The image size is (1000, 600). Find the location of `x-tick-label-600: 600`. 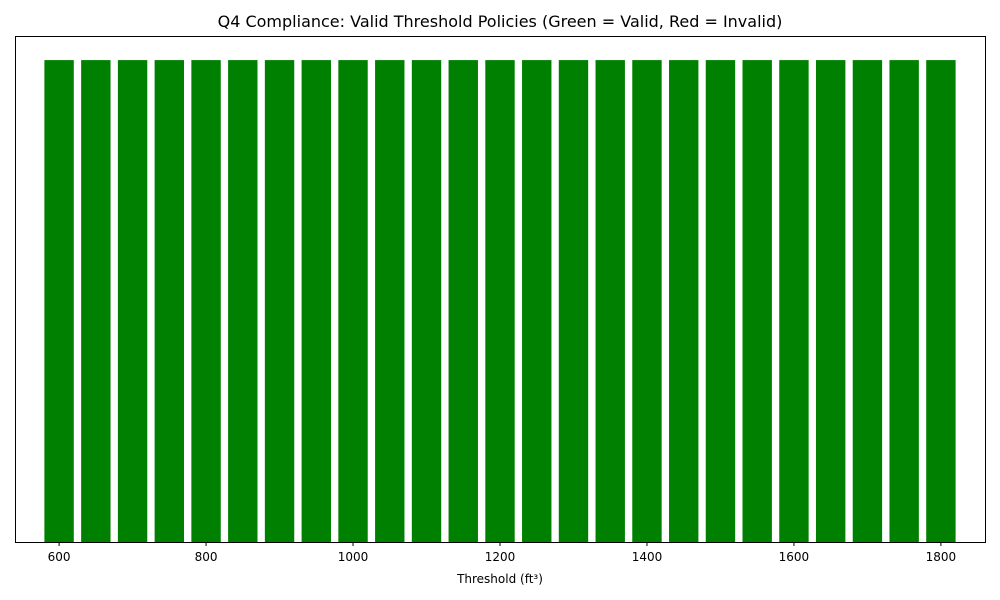

x-tick-label-600: 600 is located at coordinates (59, 557).